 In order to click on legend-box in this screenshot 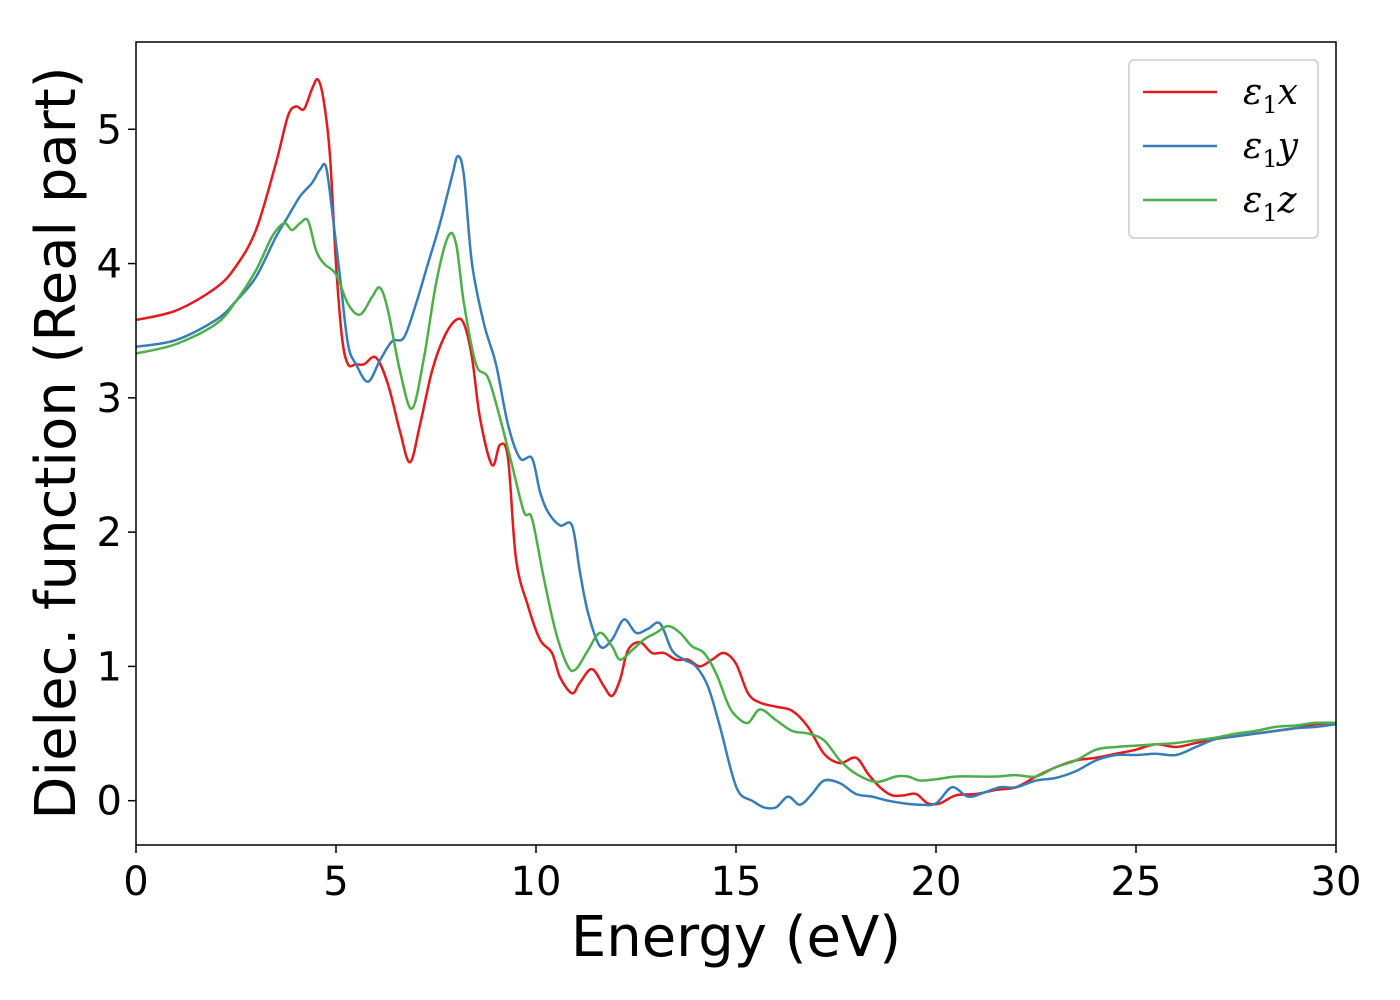, I will do `click(1223, 149)`.